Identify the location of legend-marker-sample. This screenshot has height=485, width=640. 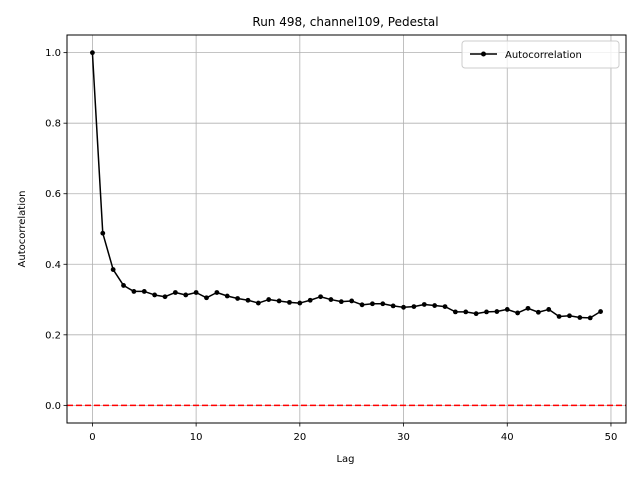
(483, 54).